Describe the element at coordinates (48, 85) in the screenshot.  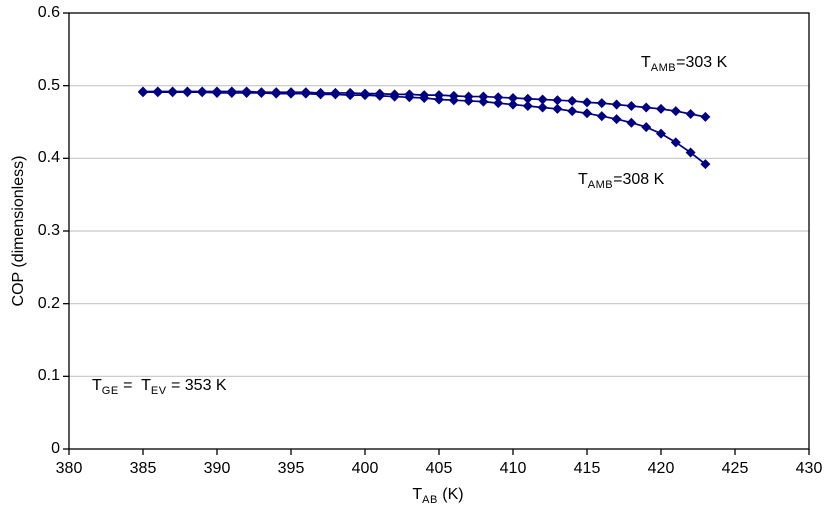
I see `y-tick-label: 0.5` at that location.